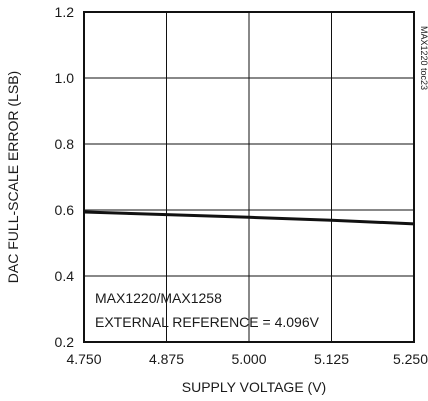 This screenshot has height=401, width=428. I want to click on annotation-reference: EXTERNAL REFERENCE = 4.096V, so click(207, 322).